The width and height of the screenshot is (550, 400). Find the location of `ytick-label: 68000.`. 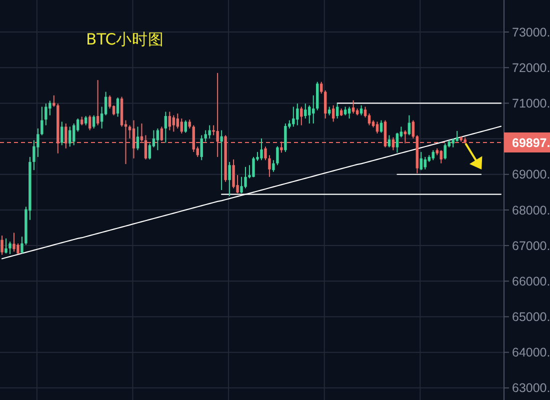

ytick-label: 68000. is located at coordinates (531, 210).